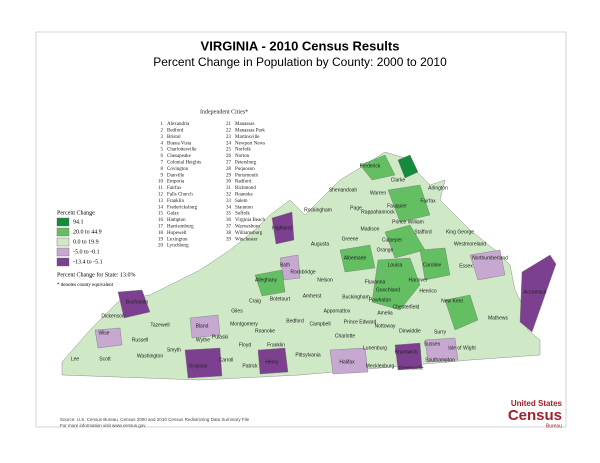 Image resolution: width=600 pixels, height=463 pixels. I want to click on city-name: Colonial Heights, so click(184, 163).